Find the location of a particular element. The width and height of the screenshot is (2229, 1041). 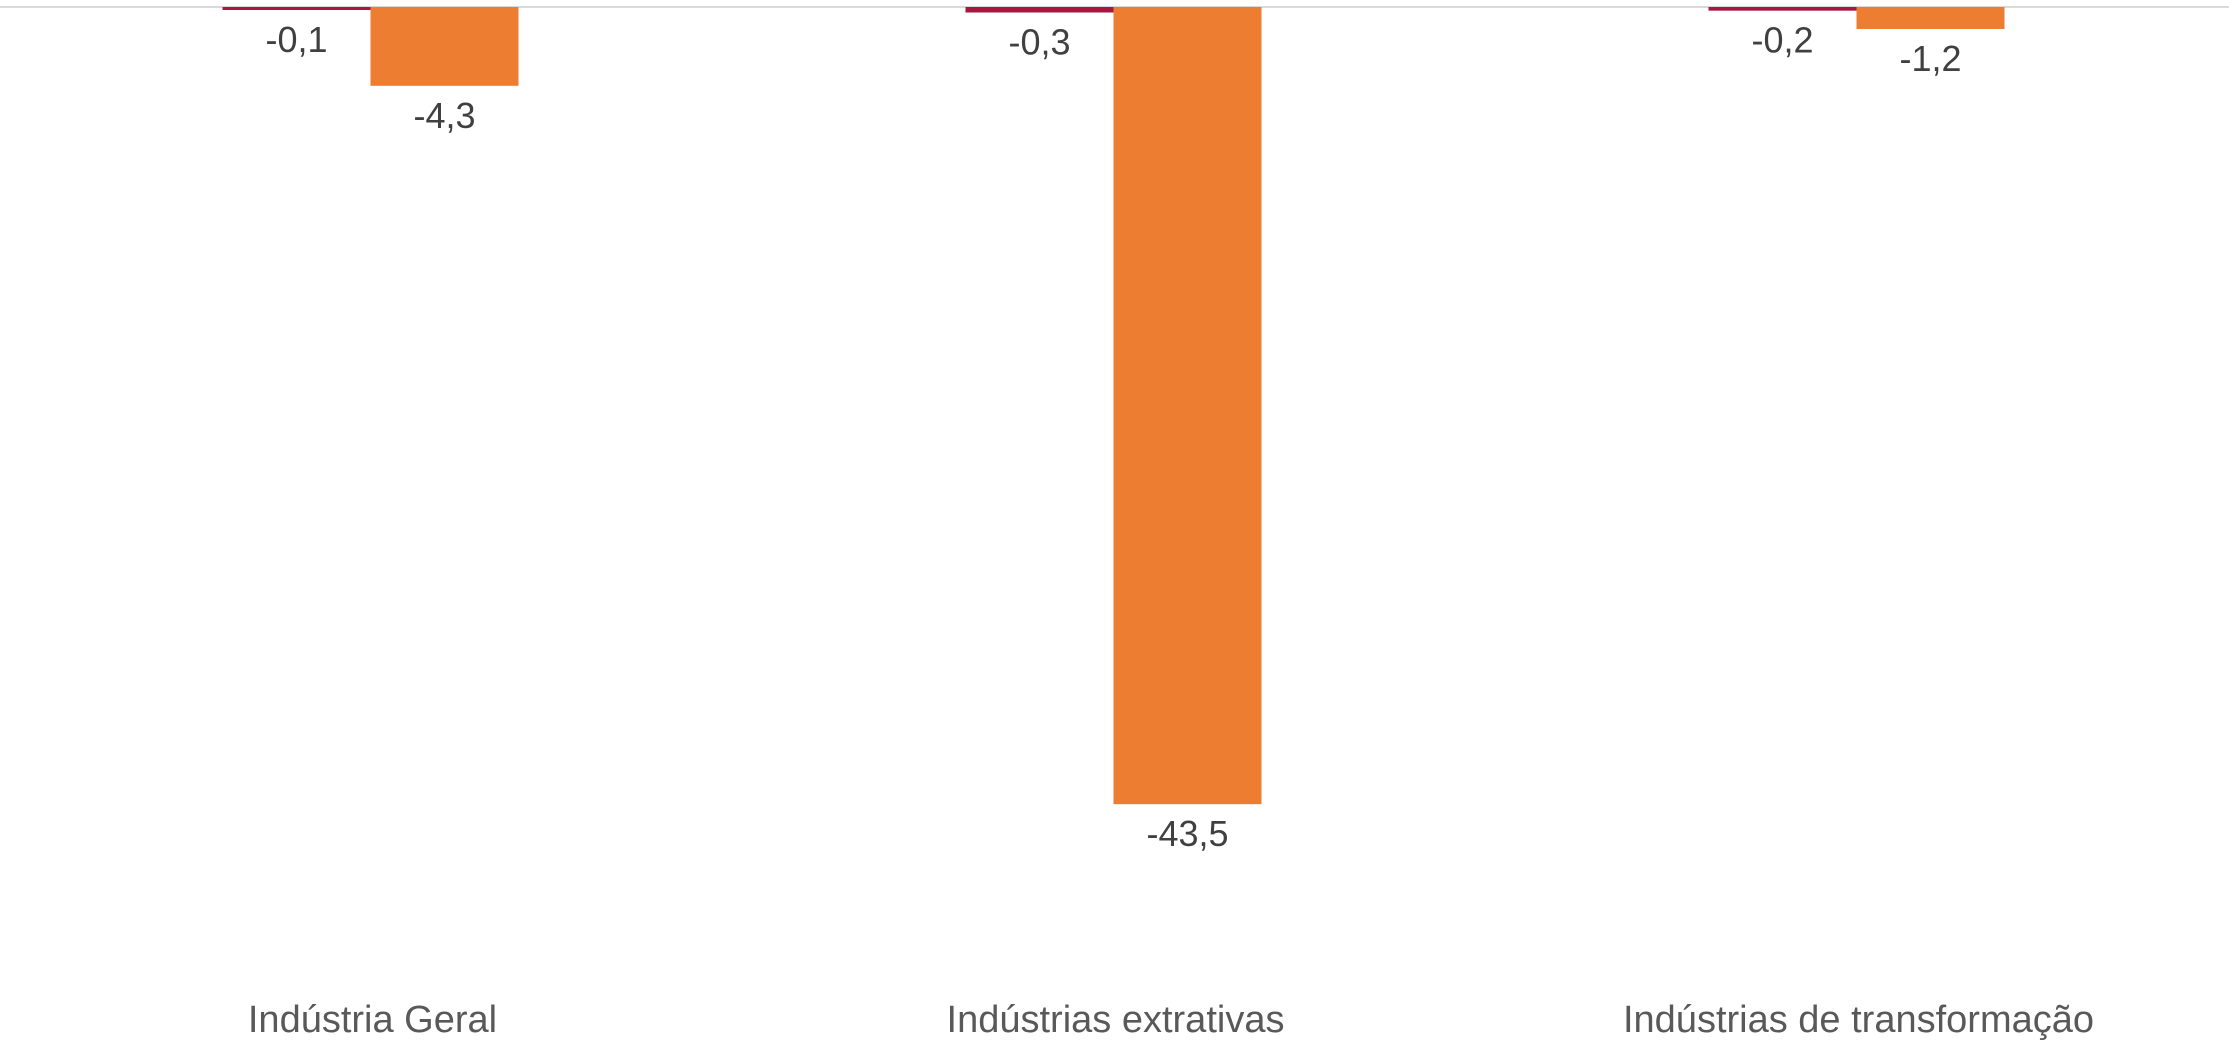

data-label-2-1: -4,3 is located at coordinates (444, 115).